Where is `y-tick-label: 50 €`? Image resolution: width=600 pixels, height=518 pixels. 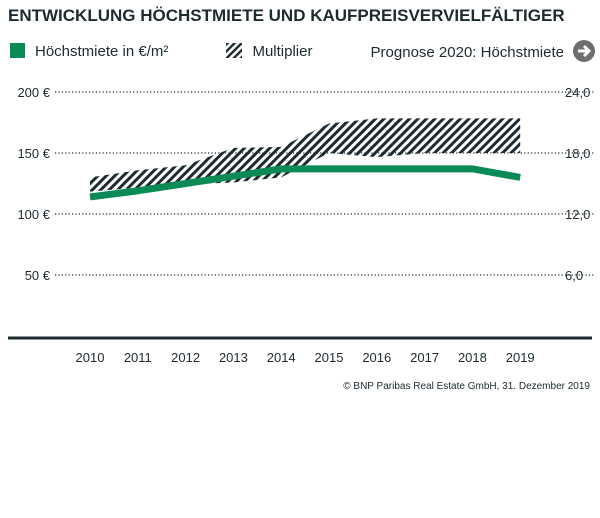 y-tick-label: 50 € is located at coordinates (38, 275).